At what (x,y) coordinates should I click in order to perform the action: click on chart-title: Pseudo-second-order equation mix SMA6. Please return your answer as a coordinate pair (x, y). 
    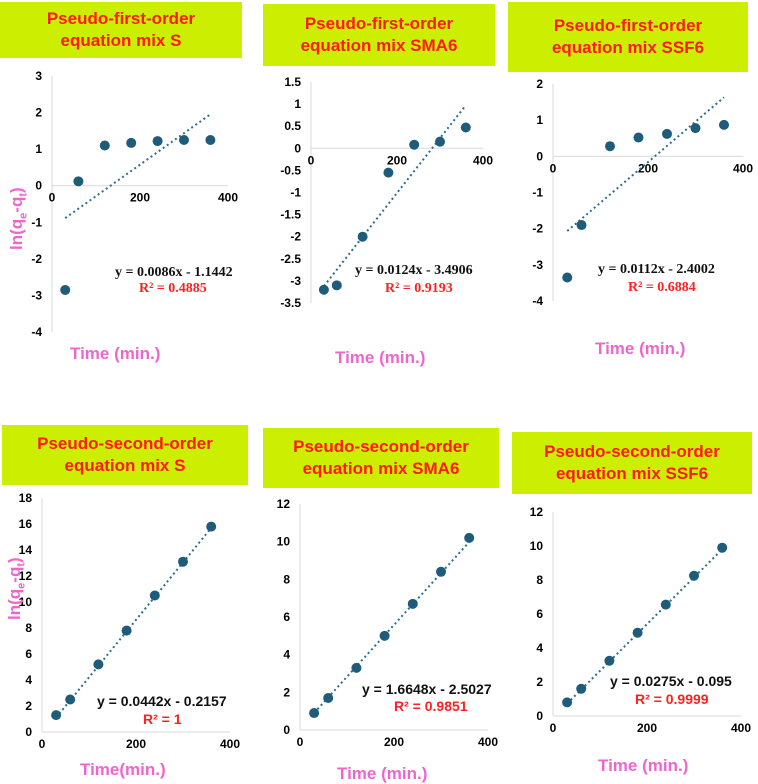
    Looking at the image, I should click on (381, 458).